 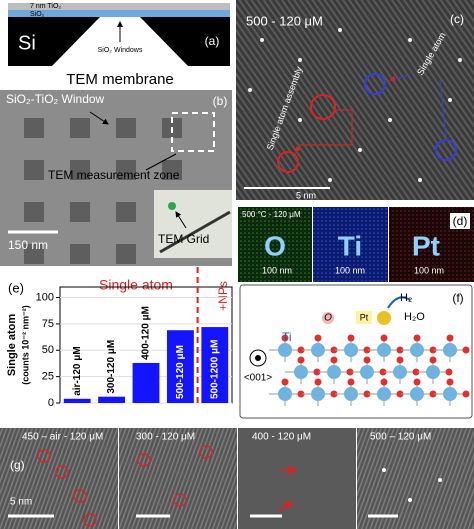 What do you see at coordinates (277, 270) in the screenshot?
I see `scale-label: 100 nm` at bounding box center [277, 270].